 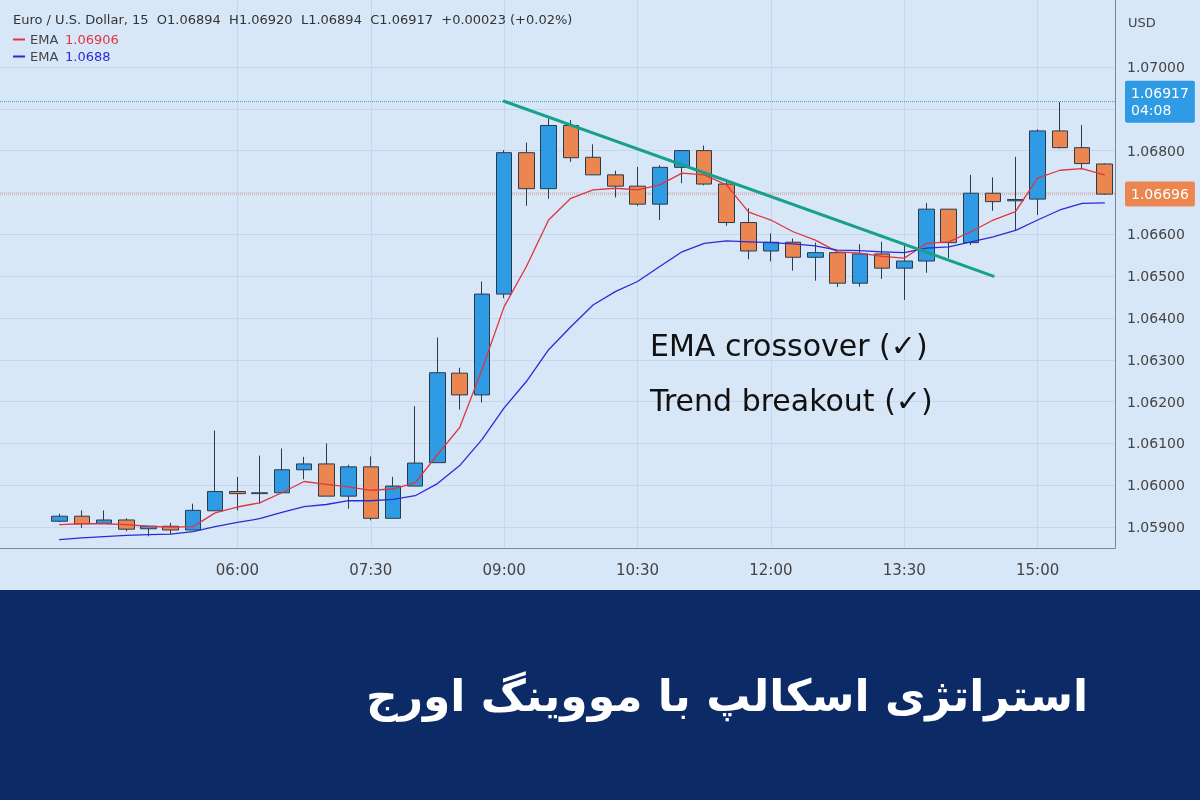 I want to click on y-axis-title: USD, so click(x=1142, y=22).